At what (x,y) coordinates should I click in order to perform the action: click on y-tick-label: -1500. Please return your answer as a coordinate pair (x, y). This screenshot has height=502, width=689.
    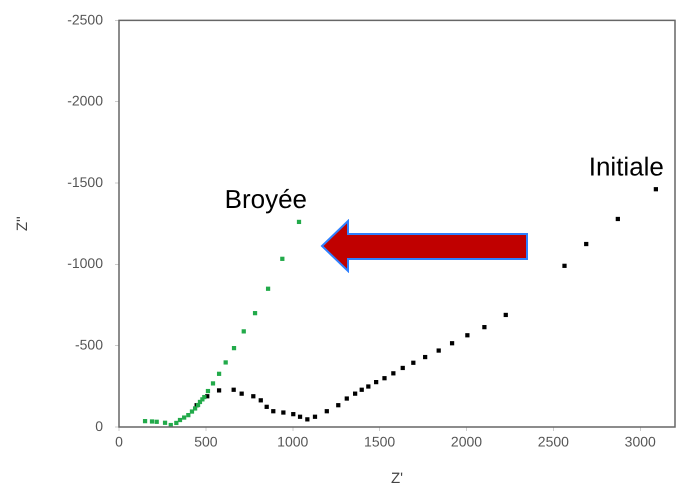
    Looking at the image, I should click on (85, 182).